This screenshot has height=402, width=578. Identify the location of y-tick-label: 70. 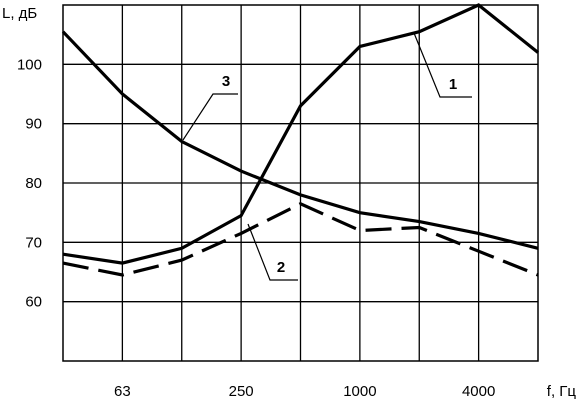
(33, 242).